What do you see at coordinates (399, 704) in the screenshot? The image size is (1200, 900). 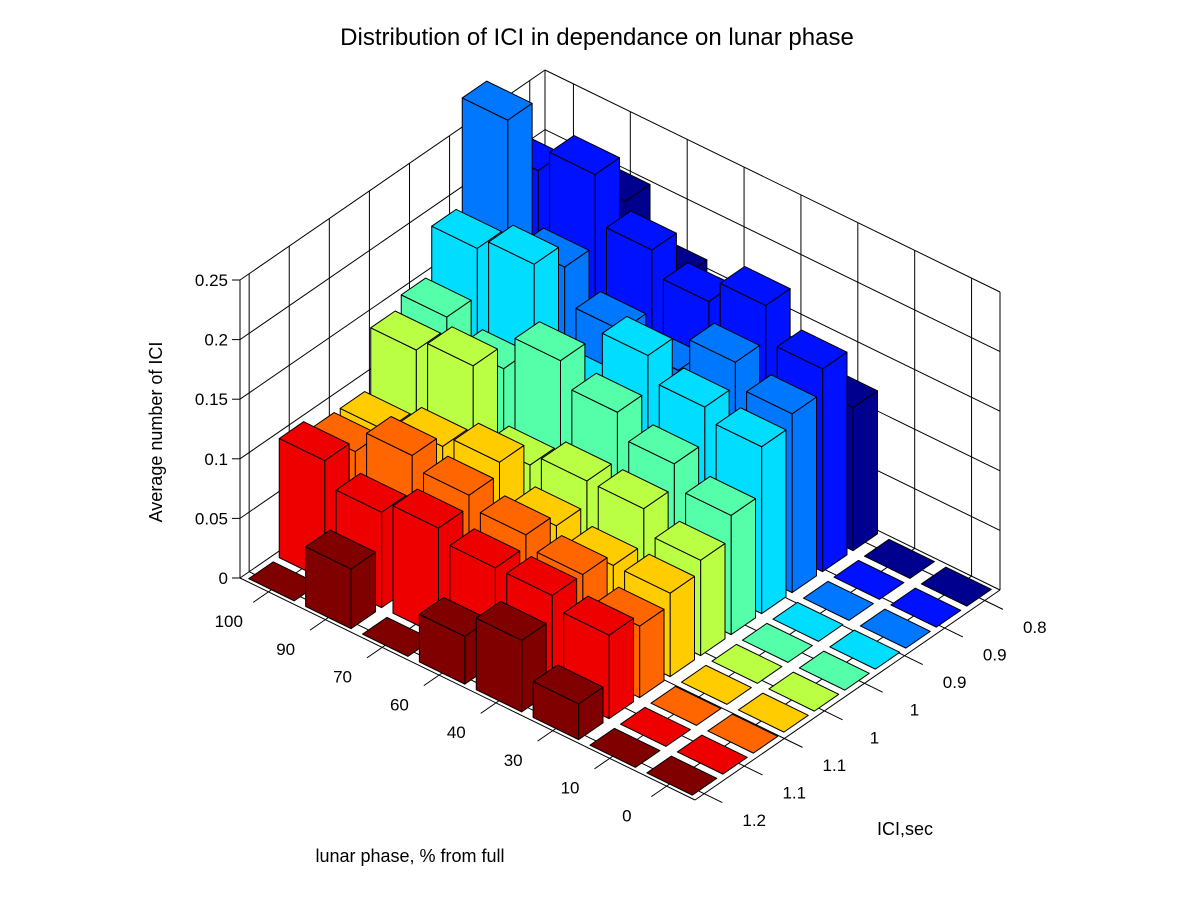 I see `x-tick-label: 60` at bounding box center [399, 704].